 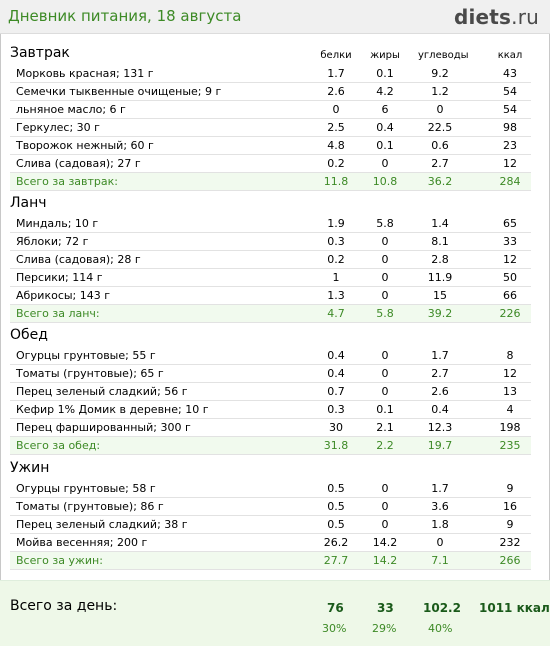 What do you see at coordinates (270, 374) in the screenshot?
I see `food-row: Томаты (грунтовые); 65 г 0.4 0 2.7 12` at bounding box center [270, 374].